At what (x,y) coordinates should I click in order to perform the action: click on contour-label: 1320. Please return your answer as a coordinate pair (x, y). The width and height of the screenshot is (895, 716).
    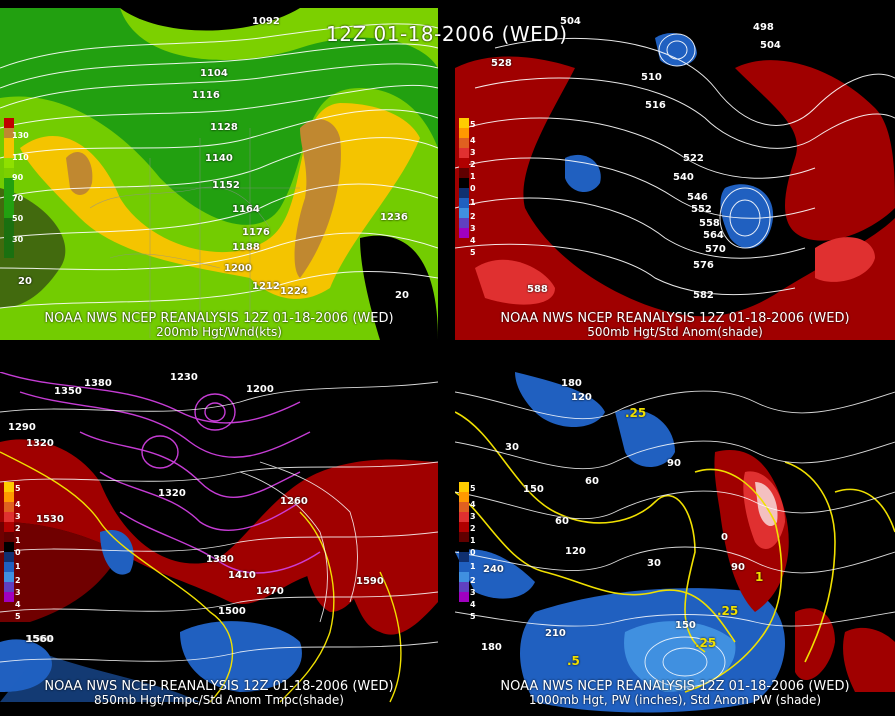
    Looking at the image, I should click on (172, 493).